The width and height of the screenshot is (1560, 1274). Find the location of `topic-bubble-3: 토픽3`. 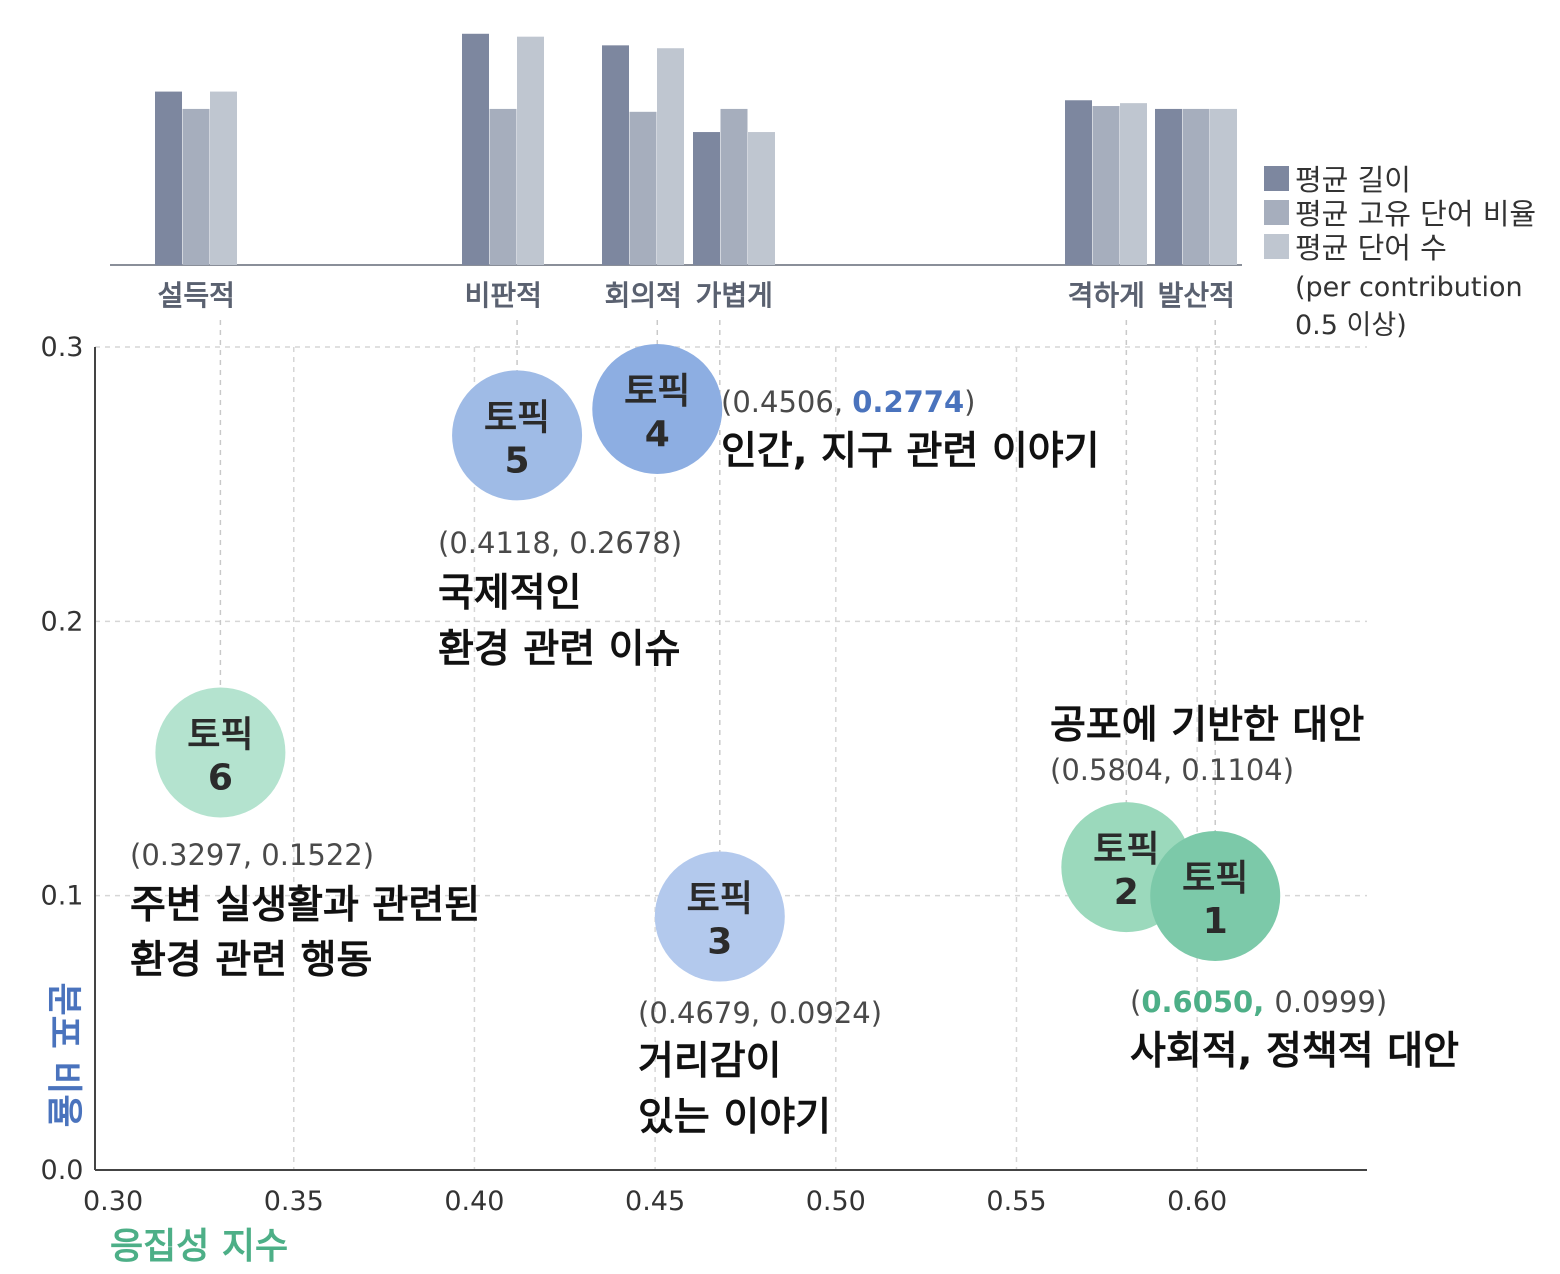

topic-bubble-3: 토픽3 is located at coordinates (719, 916).